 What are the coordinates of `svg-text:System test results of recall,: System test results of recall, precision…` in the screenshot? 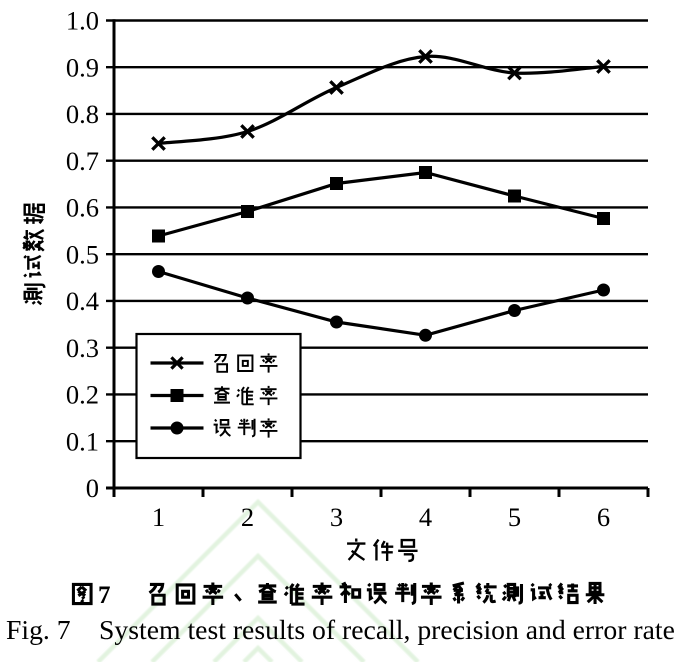 It's located at (387, 629).